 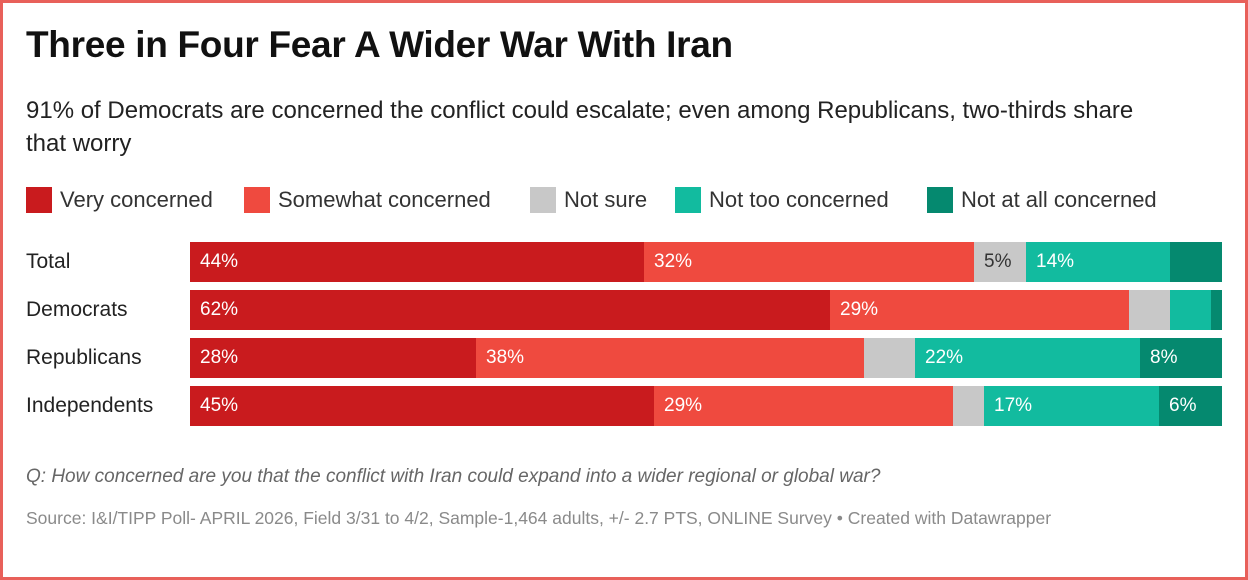 I want to click on bar-total-not-sure, so click(x=1000, y=262).